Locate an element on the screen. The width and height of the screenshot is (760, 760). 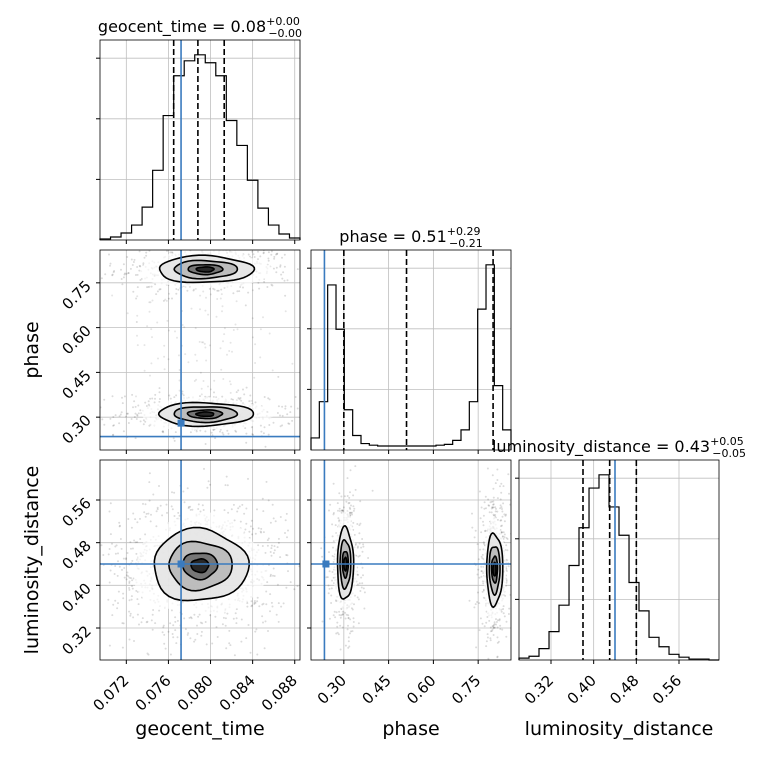
x-axis-label-geocent-time: geocent_time is located at coordinates (199, 729).